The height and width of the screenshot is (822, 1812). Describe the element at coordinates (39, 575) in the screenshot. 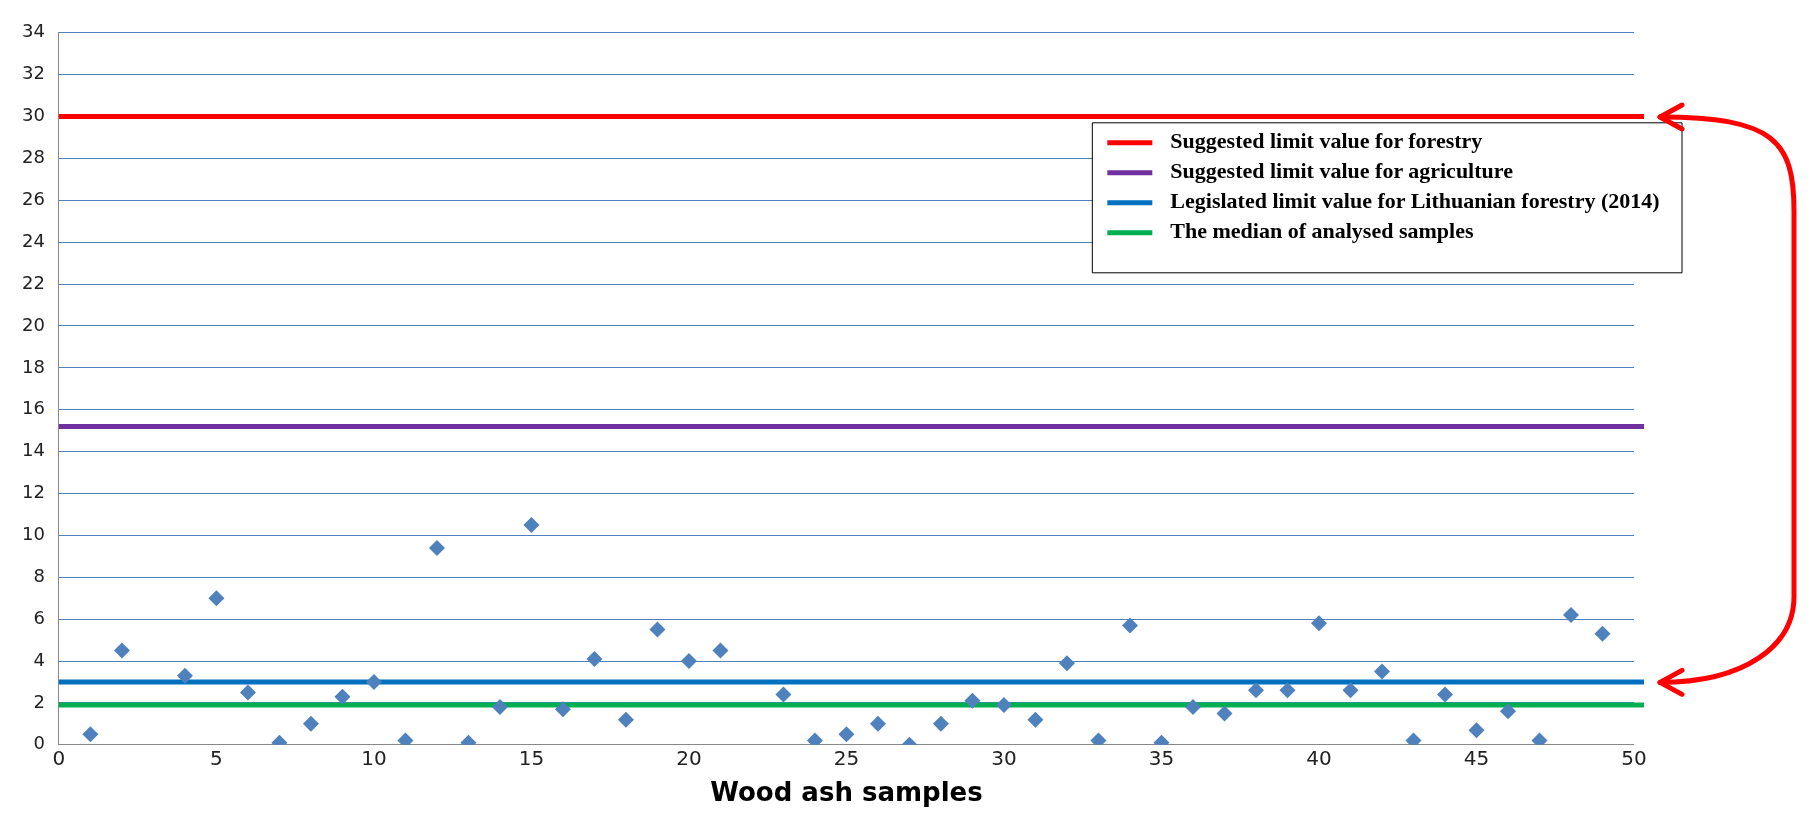

I see `y-tick-label: 8` at that location.